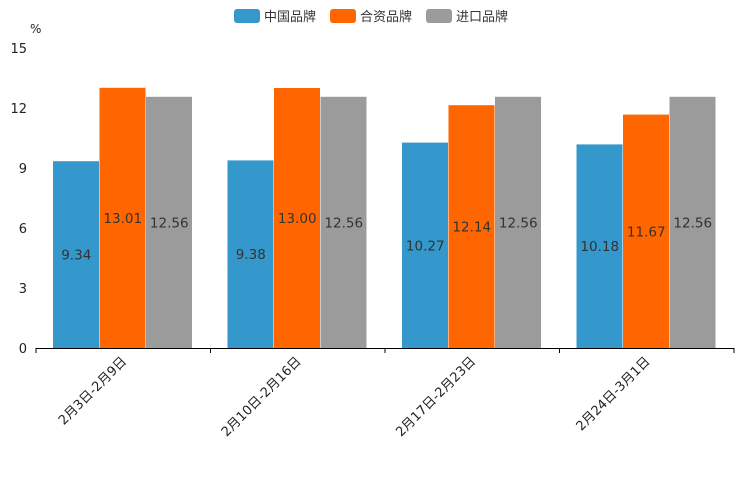  I want to click on data-label: 9.34, so click(76, 256).